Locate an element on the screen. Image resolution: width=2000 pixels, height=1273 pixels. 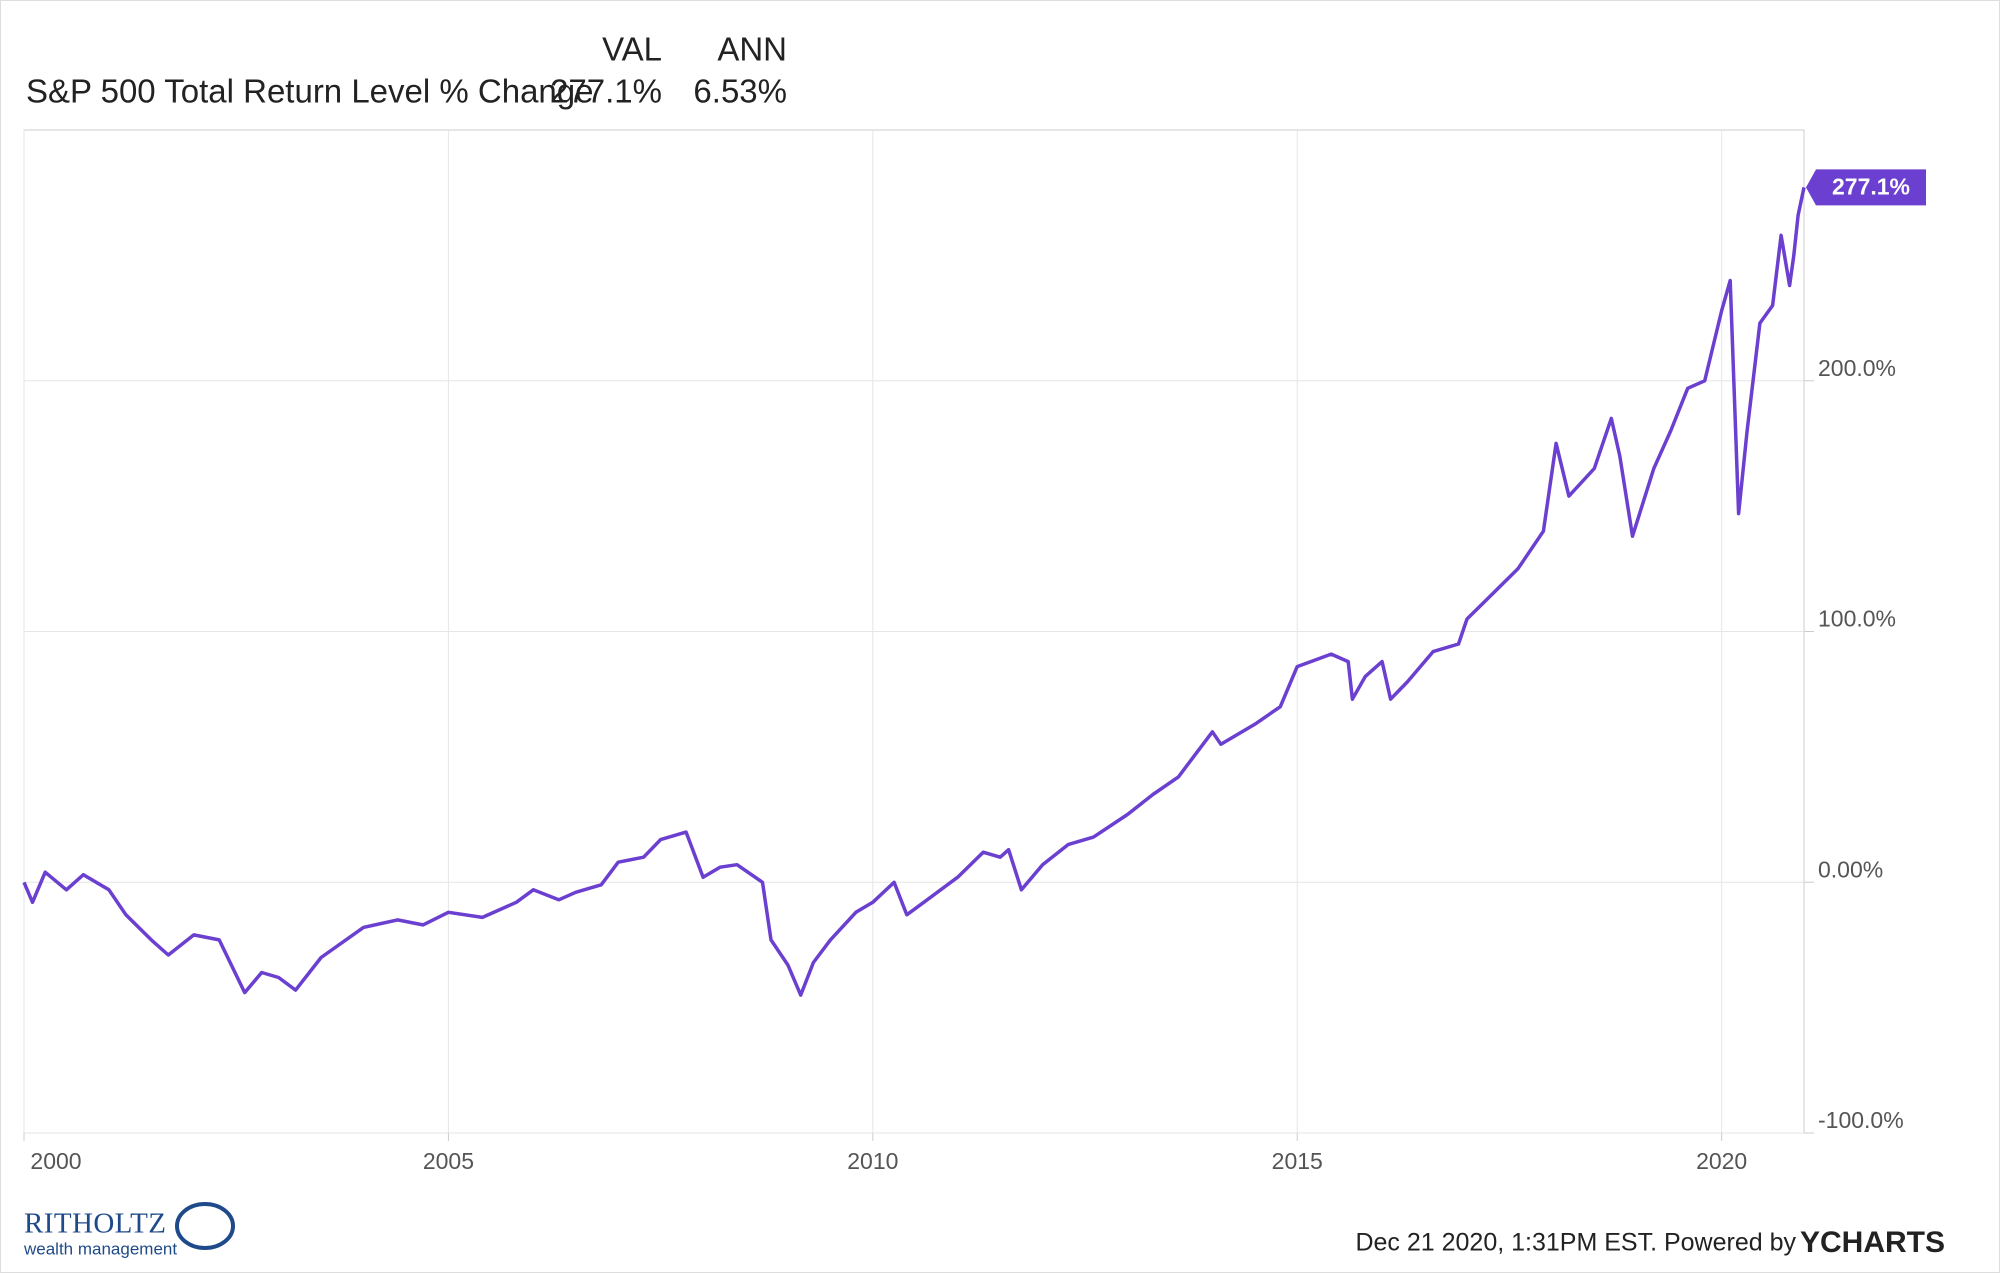
y-tick-label: 100.0% is located at coordinates (1857, 619).